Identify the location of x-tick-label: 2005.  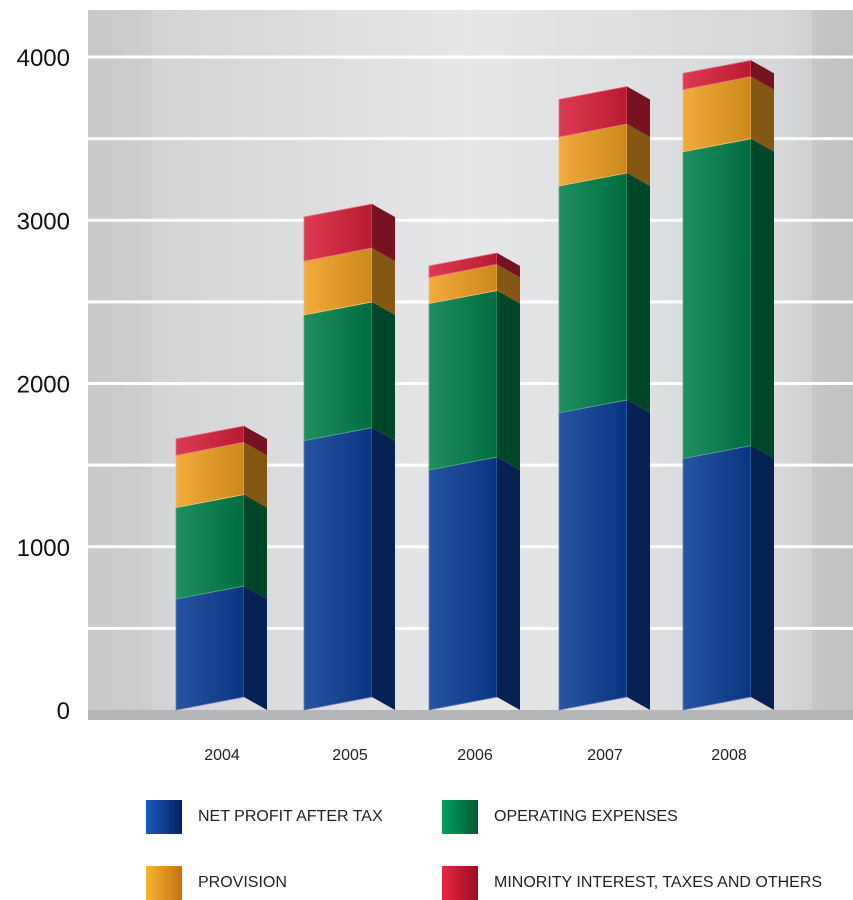
(350, 755).